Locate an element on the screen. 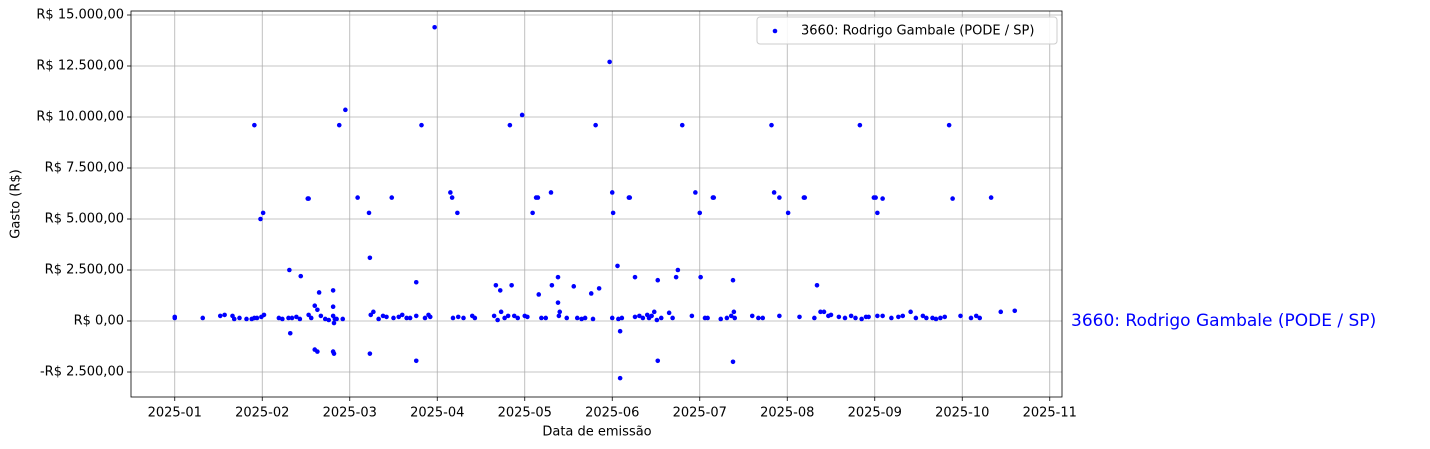  series-annotation: 3660: Rodrigo Gambale (PODE / SP) is located at coordinates (1223, 321).